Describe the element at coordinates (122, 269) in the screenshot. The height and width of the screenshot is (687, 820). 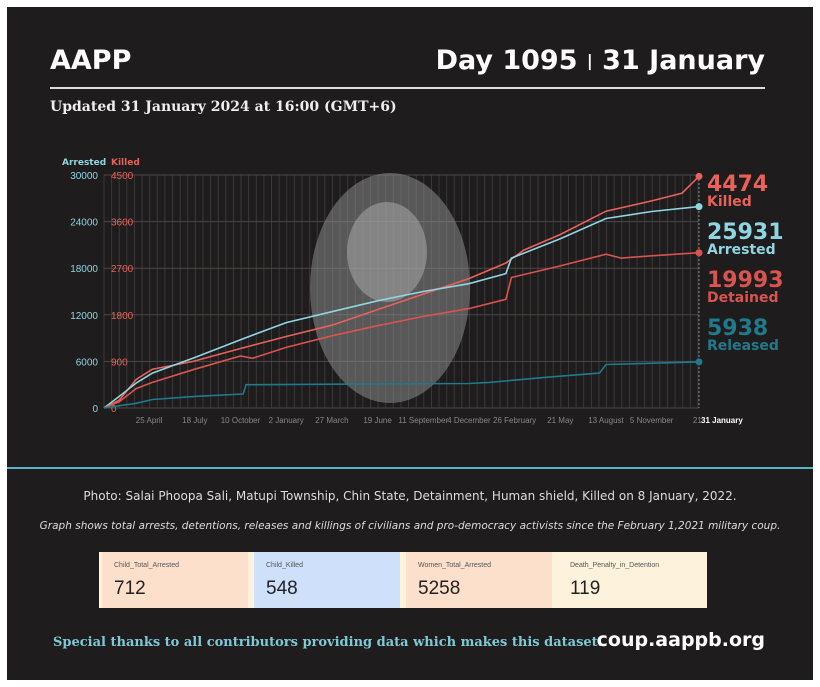
I see `killed-tick-label: 2700` at that location.